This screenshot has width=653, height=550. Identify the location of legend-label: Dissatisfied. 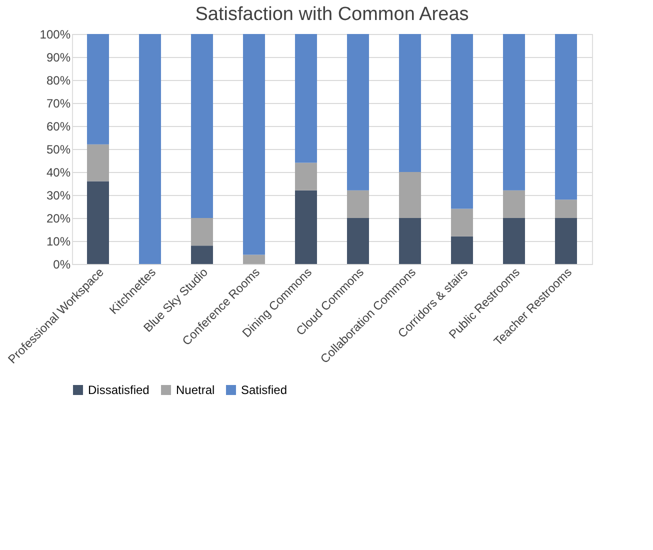
(119, 390).